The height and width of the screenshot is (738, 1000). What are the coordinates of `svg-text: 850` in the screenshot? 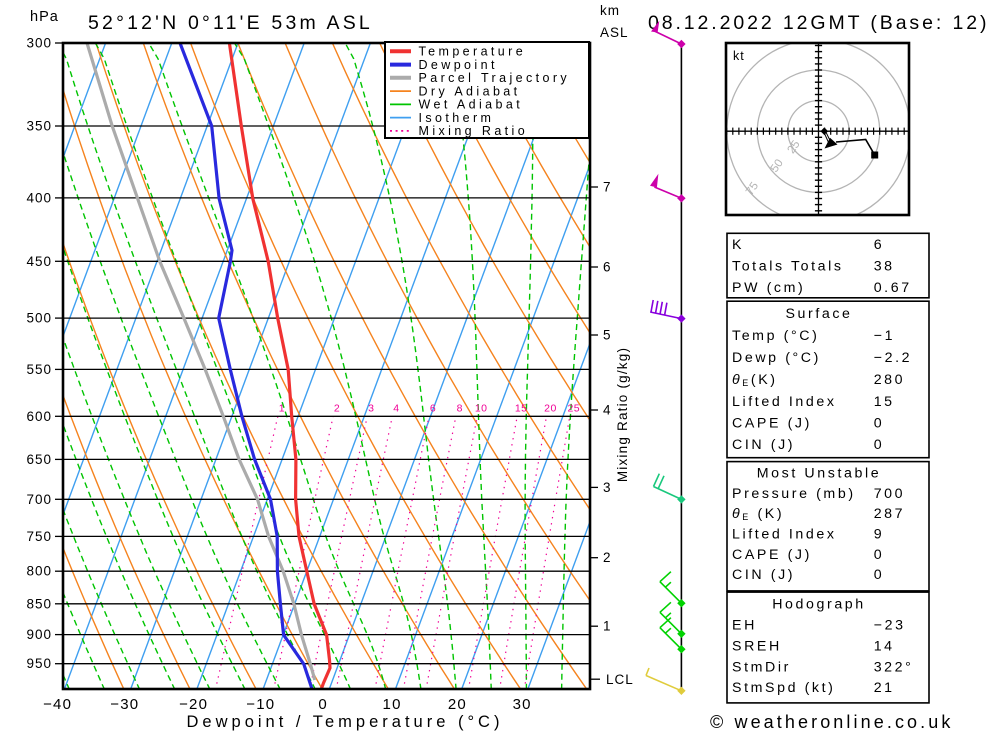 It's located at (39, 603).